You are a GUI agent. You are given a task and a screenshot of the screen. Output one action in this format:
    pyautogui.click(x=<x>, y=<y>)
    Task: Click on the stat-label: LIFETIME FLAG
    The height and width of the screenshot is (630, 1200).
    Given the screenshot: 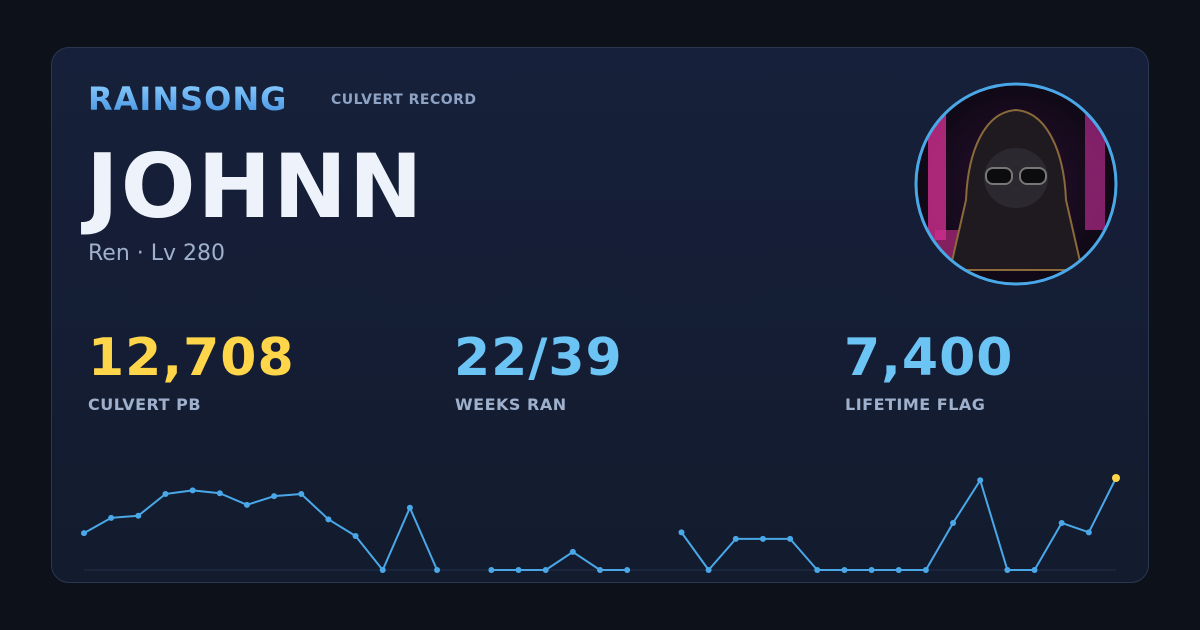 What is the action you would take?
    pyautogui.click(x=915, y=404)
    